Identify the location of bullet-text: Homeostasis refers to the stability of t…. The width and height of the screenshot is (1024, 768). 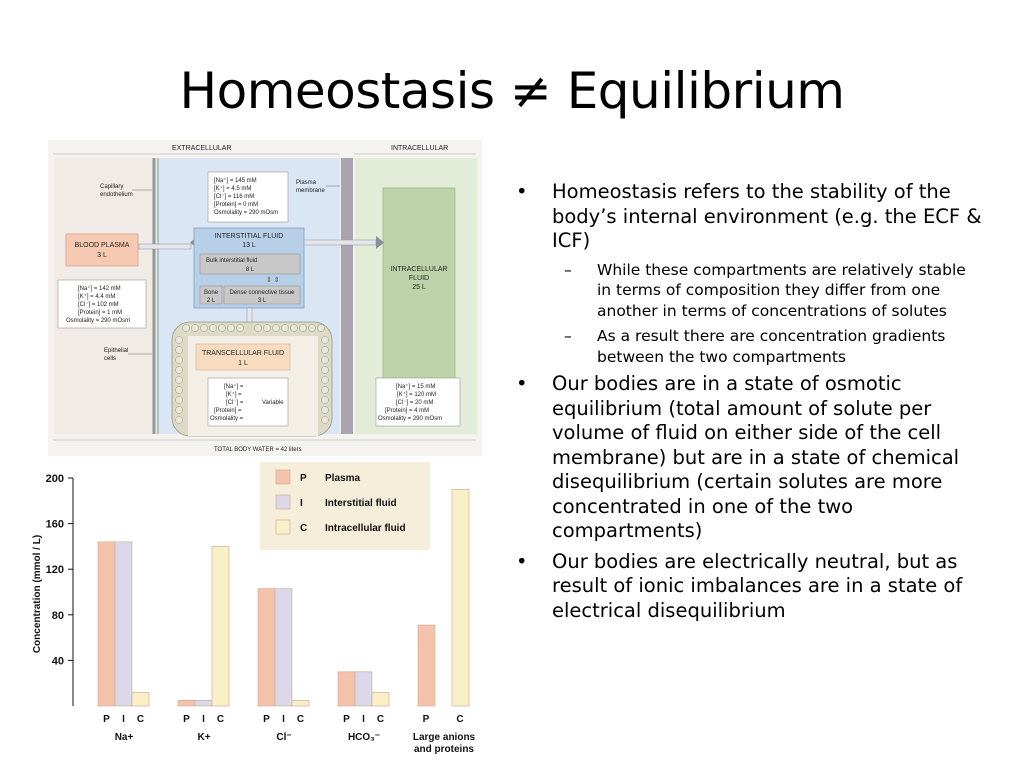
(767, 216).